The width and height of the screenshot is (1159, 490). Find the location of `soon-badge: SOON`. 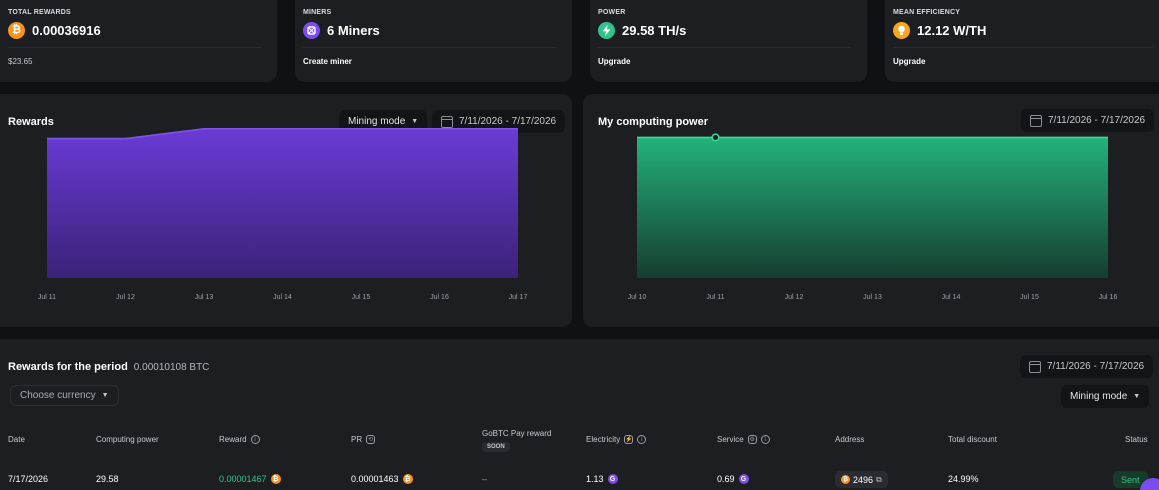

soon-badge: SOON is located at coordinates (496, 447).